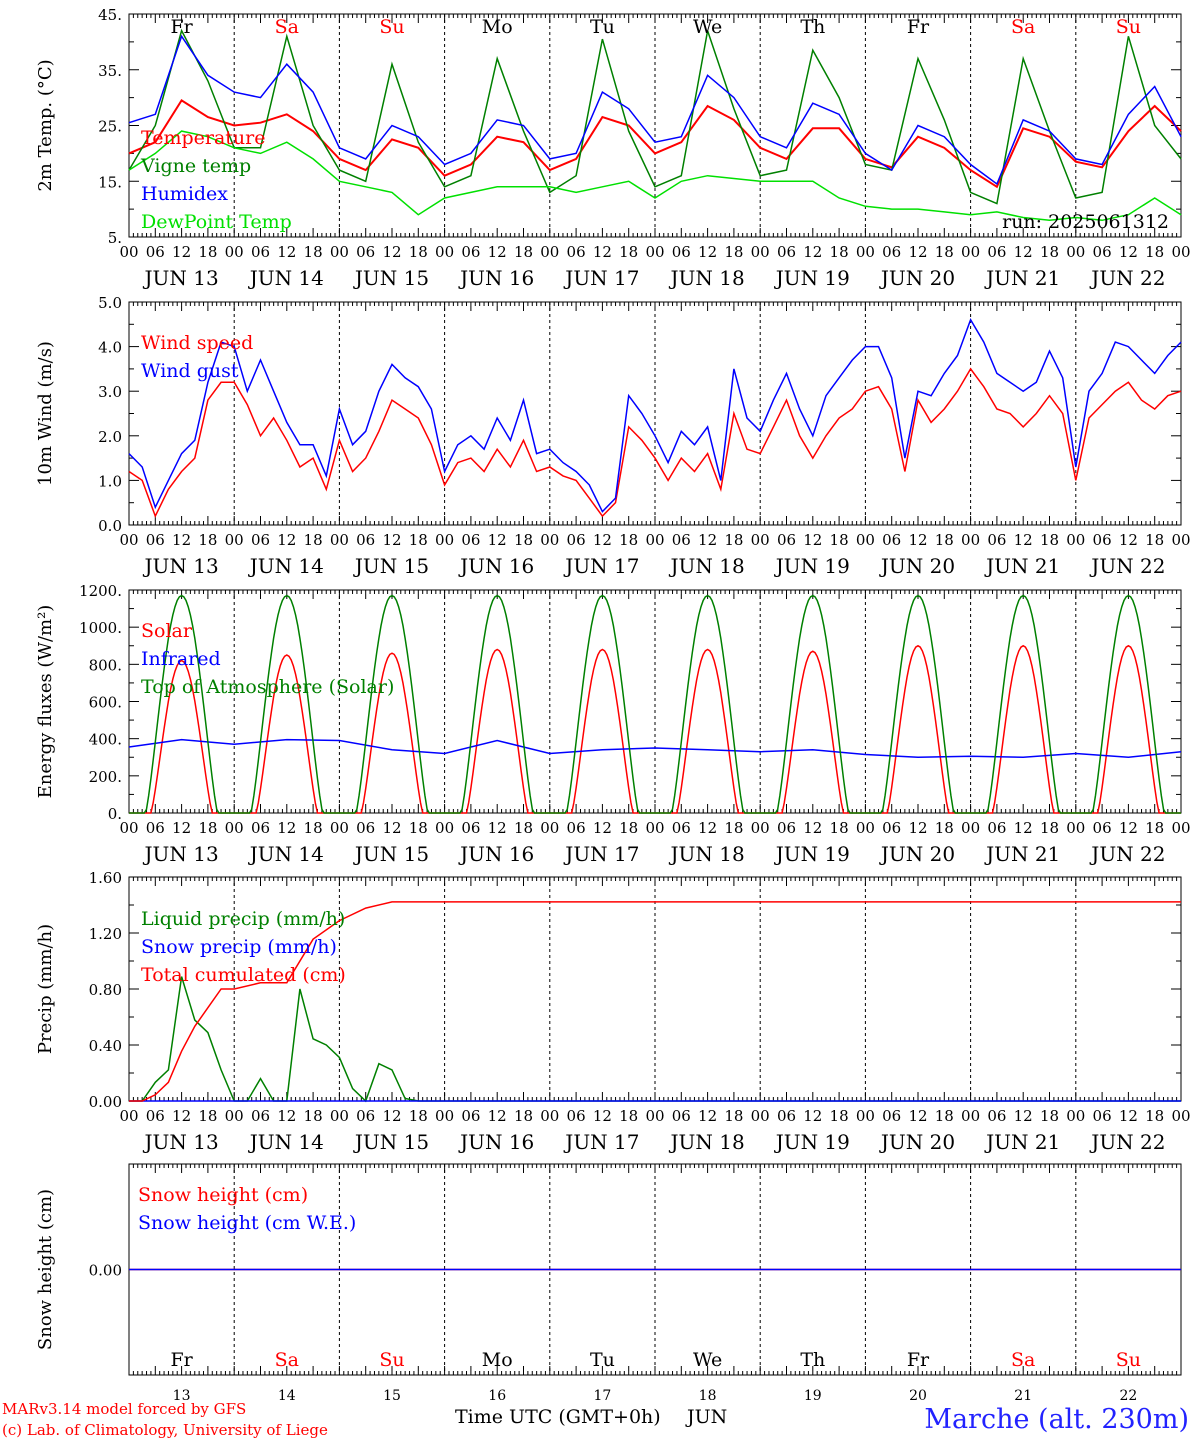  What do you see at coordinates (602, 1360) in the screenshot?
I see `weekday-label-bottom: Tu` at bounding box center [602, 1360].